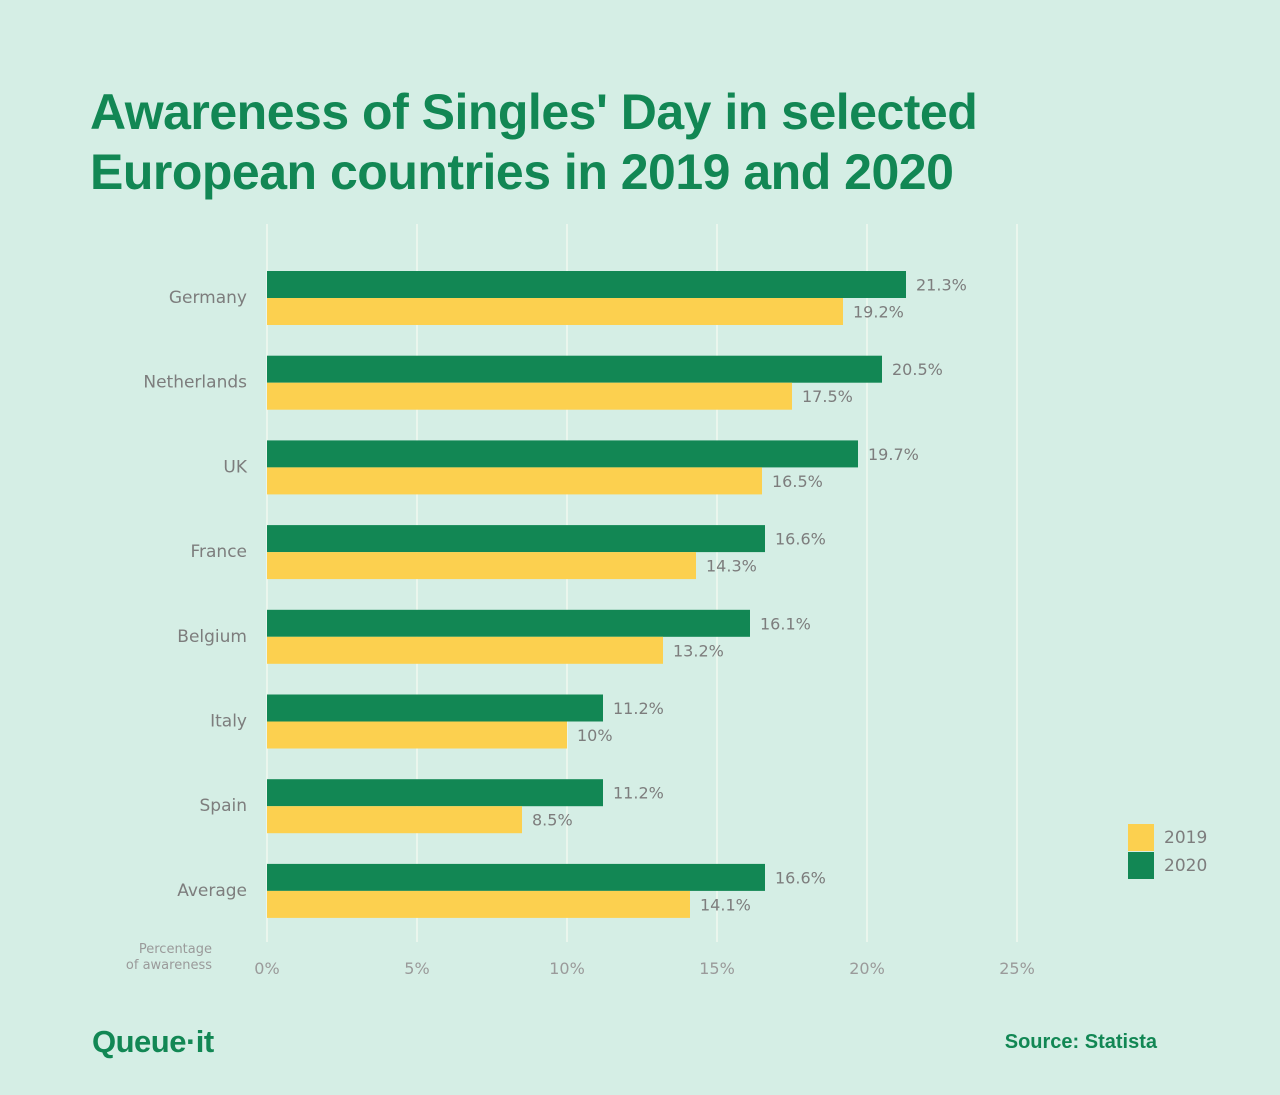  I want to click on category-label-france: France, so click(218, 552).